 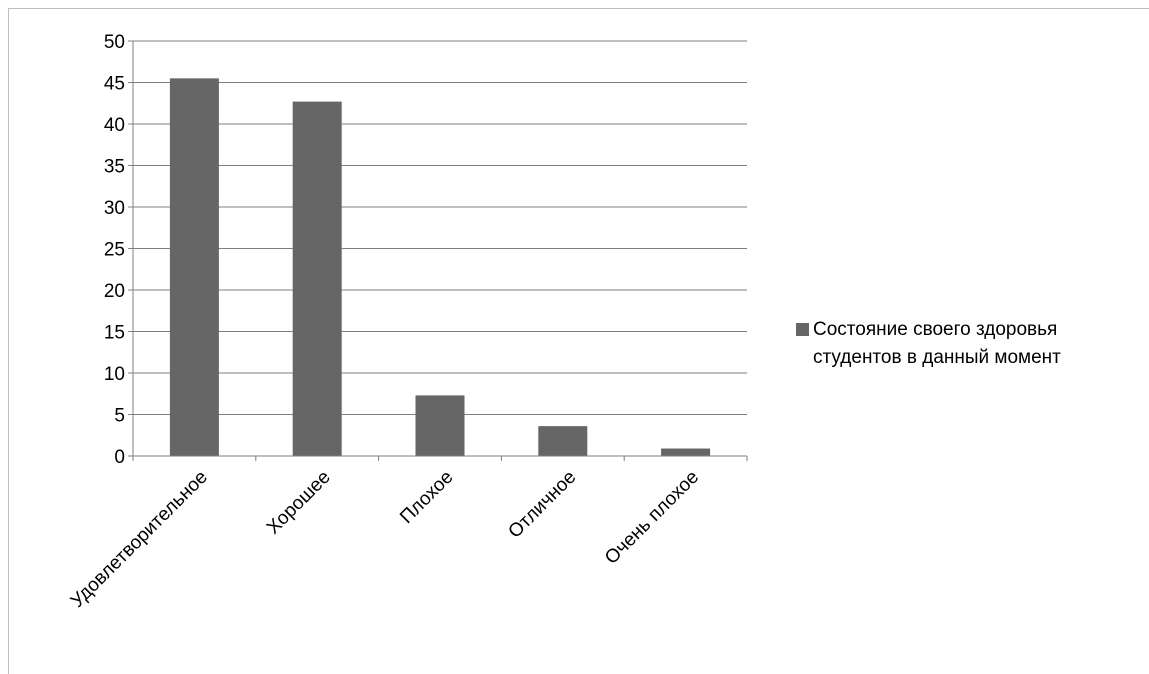 I want to click on x-tick-label: Очень плохое, so click(x=652, y=518).